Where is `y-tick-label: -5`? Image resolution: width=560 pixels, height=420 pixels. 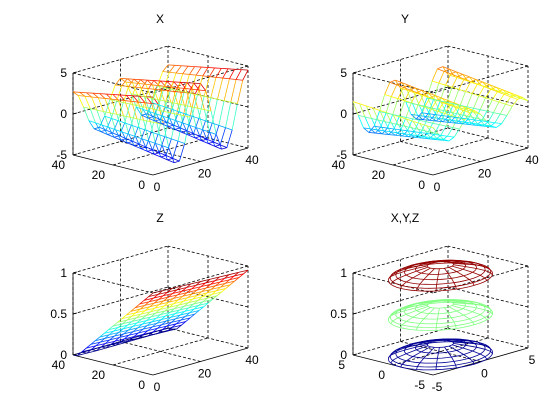
y-tick-label: -5 is located at coordinates (419, 385).